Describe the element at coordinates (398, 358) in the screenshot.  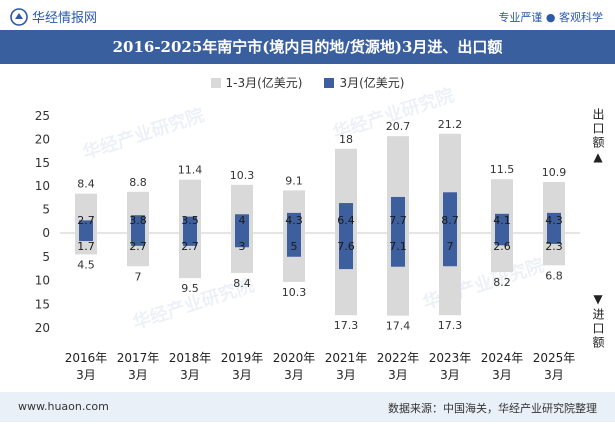
I see `x-tick-label: 2022年` at that location.